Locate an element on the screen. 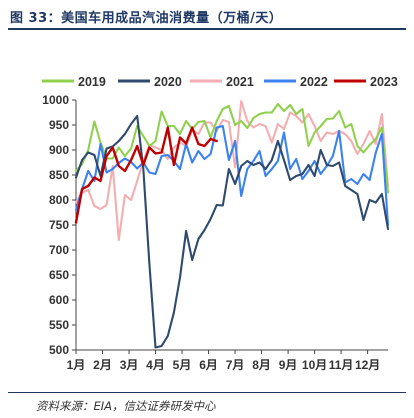  y-tick-label: 600 is located at coordinates (59, 300).